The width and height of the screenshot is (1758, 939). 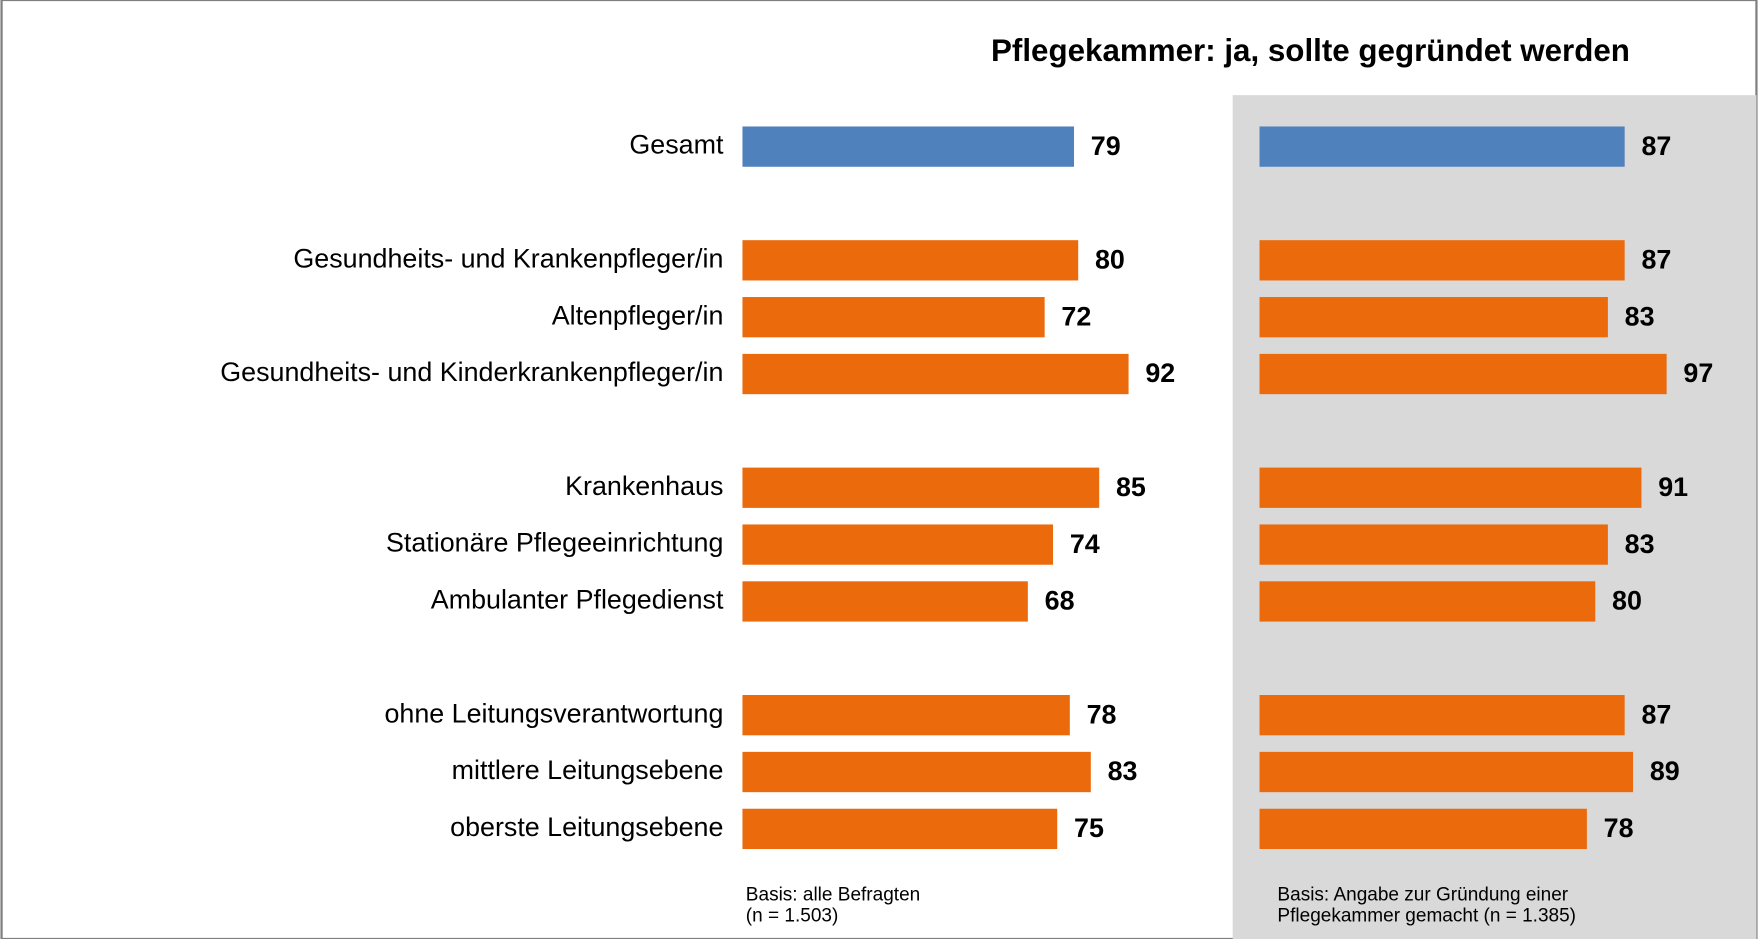 I want to click on note: Basis: alle Befragten, so click(x=833, y=894).